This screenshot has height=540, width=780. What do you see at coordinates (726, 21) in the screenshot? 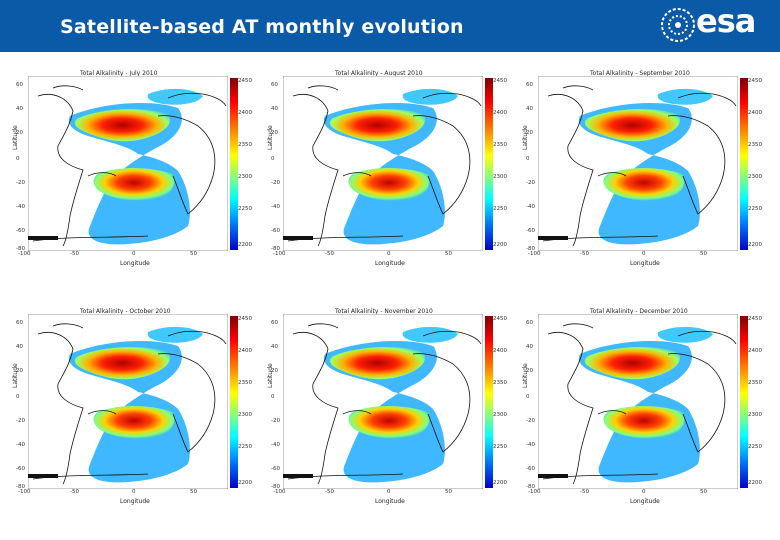
I see `esa-logo-text: esa` at bounding box center [726, 21].